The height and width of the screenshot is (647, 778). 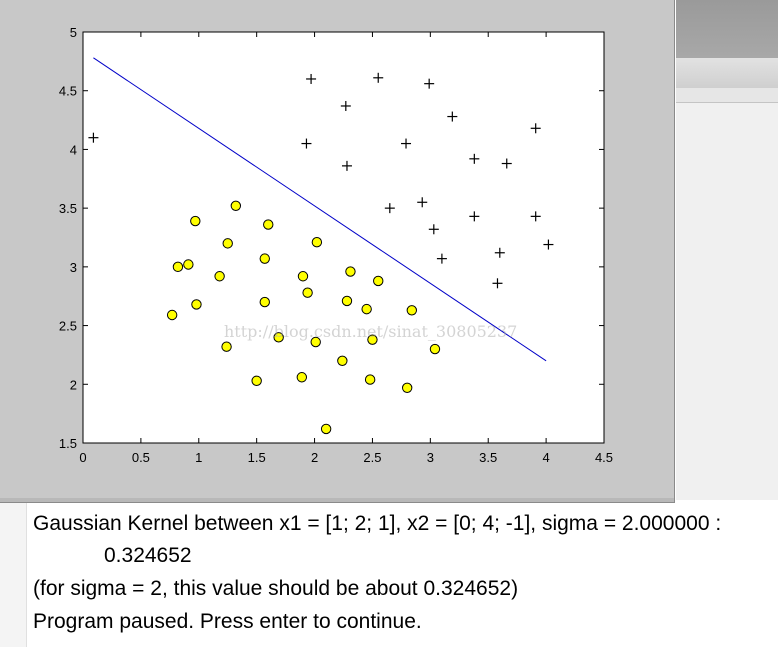 What do you see at coordinates (314, 457) in the screenshot?
I see `x-tick-label: 2` at bounding box center [314, 457].